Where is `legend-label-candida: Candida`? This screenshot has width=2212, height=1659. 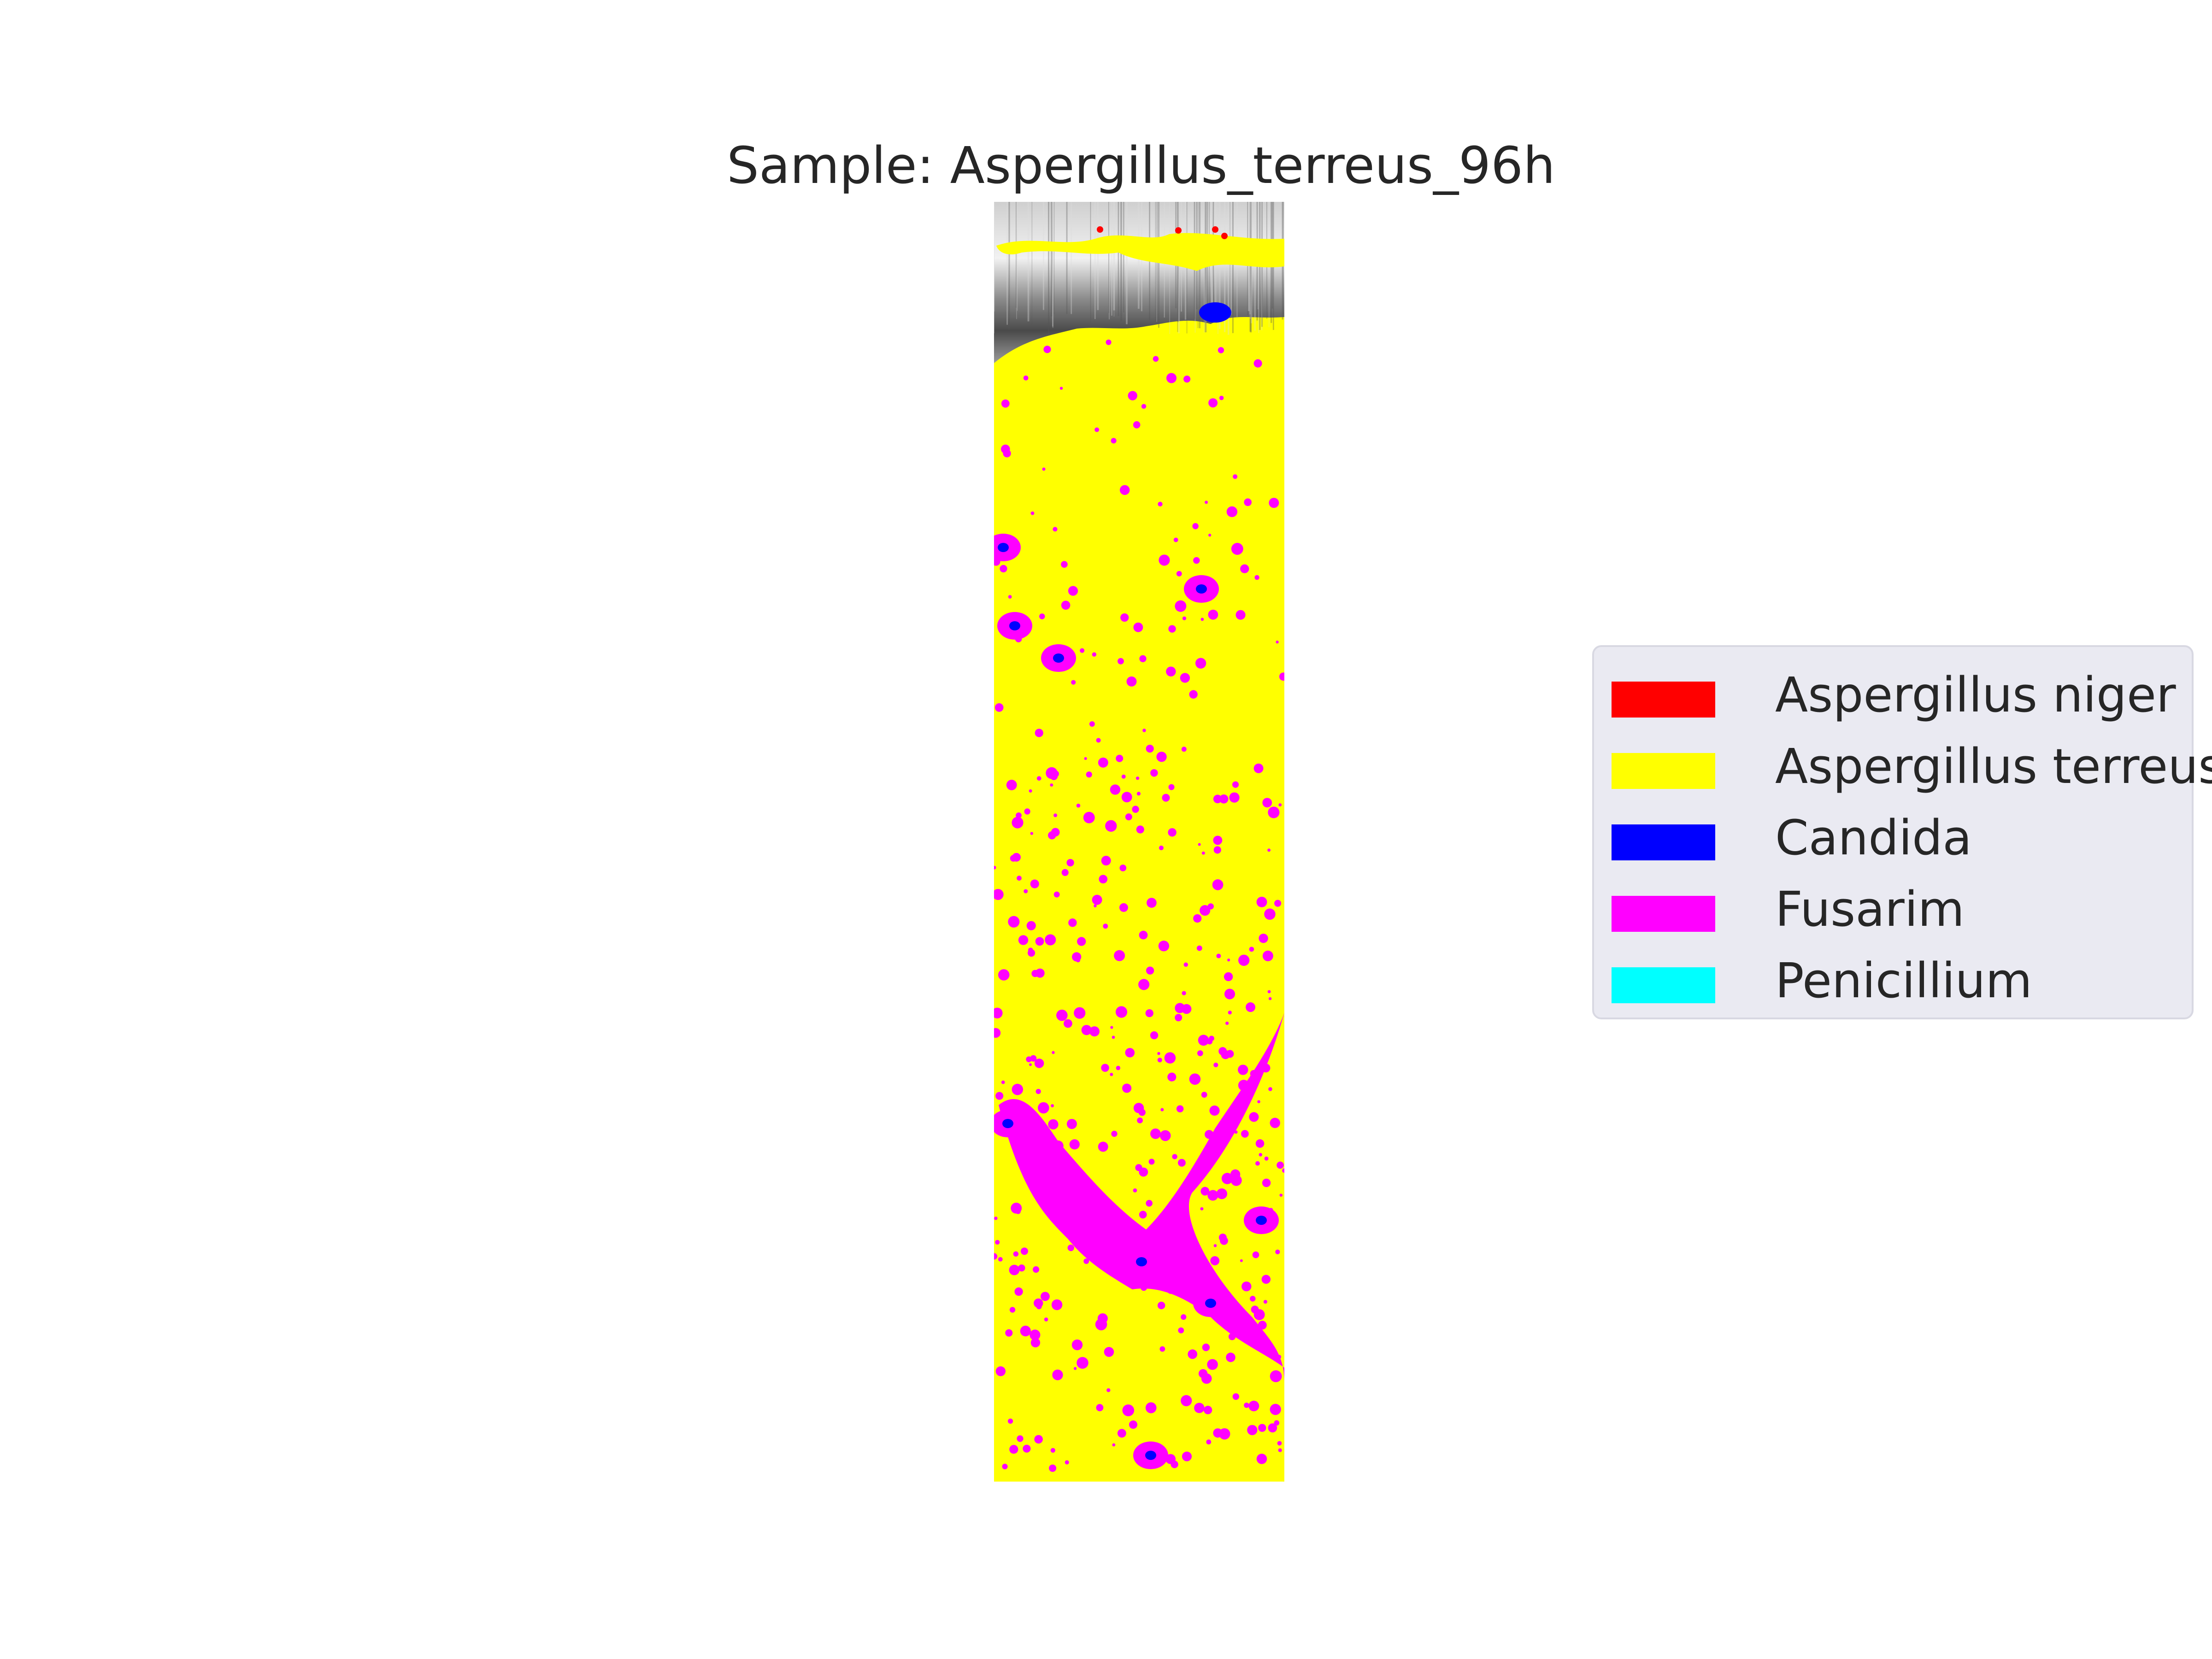
legend-label-candida: Candida is located at coordinates (1873, 838).